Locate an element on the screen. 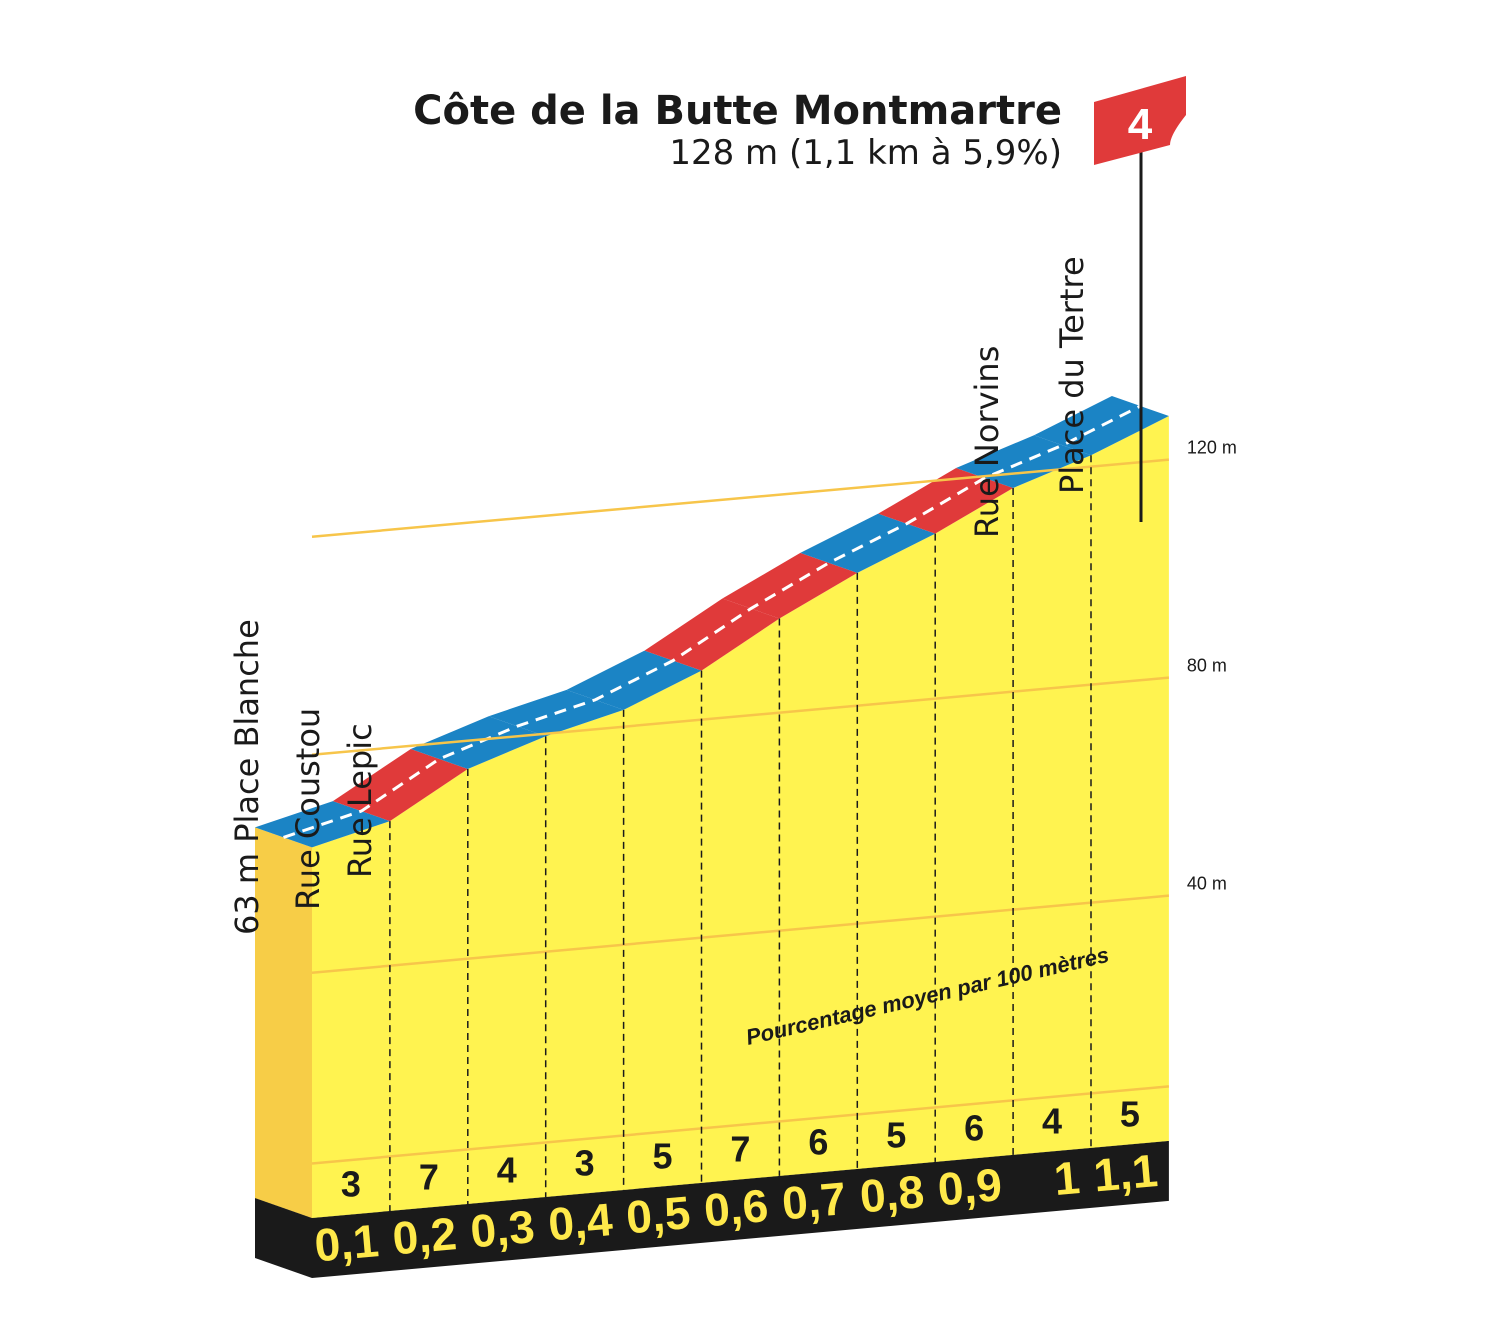 The image size is (1490, 1338). km-label: 0,9 is located at coordinates (970, 1186).